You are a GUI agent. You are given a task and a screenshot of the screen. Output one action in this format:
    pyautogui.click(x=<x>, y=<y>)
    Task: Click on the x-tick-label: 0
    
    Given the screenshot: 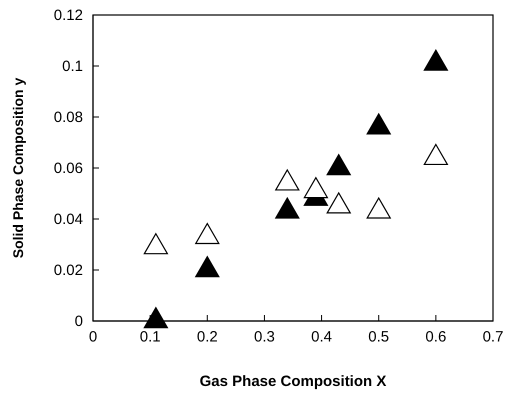 What is the action you would take?
    pyautogui.click(x=93, y=337)
    